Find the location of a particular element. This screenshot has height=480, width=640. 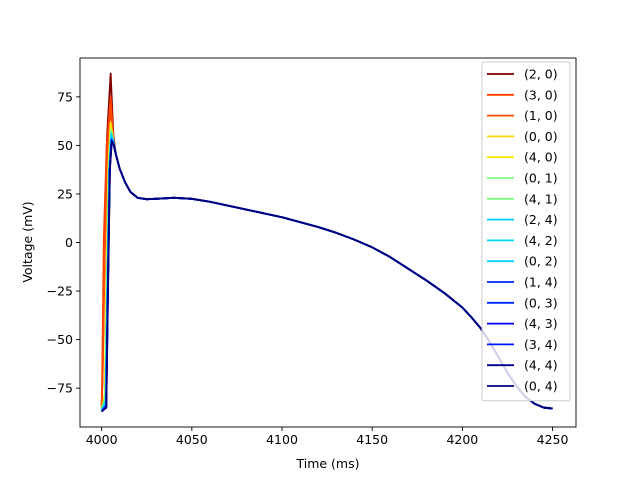

y-tick-label: −25 is located at coordinates (60, 291).